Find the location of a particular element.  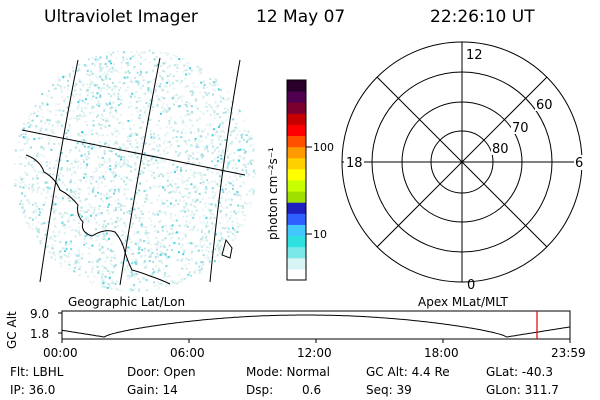

dsp-label: Dsp: is located at coordinates (260, 390).